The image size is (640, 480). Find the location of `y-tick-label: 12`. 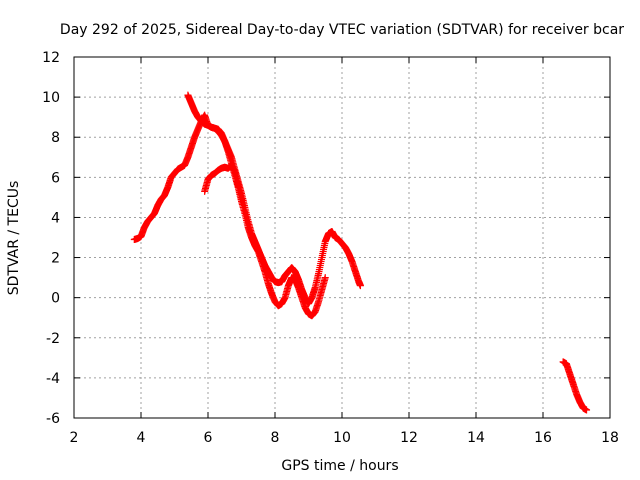

y-tick-label: 12 is located at coordinates (51, 58).